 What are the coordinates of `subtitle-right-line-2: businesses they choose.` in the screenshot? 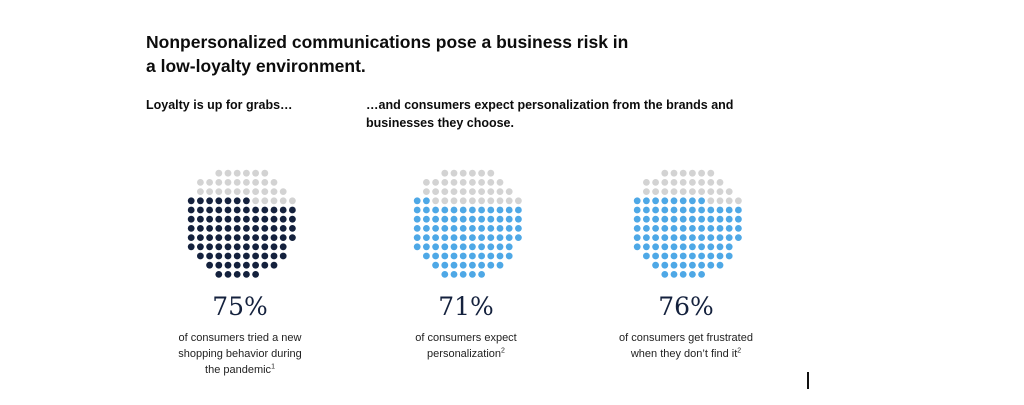 It's located at (440, 123).